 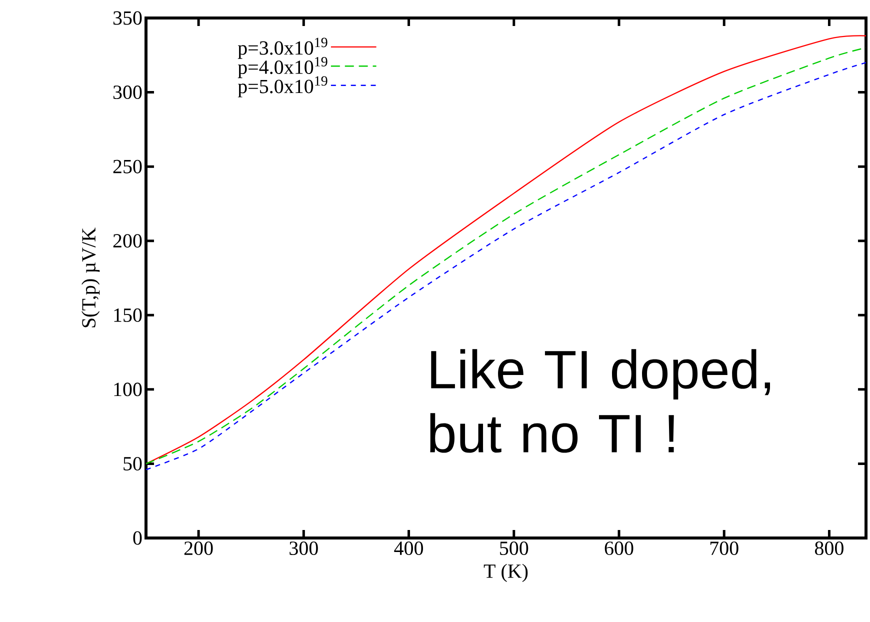 What do you see at coordinates (829, 549) in the screenshot?
I see `x-tick-label: 800` at bounding box center [829, 549].